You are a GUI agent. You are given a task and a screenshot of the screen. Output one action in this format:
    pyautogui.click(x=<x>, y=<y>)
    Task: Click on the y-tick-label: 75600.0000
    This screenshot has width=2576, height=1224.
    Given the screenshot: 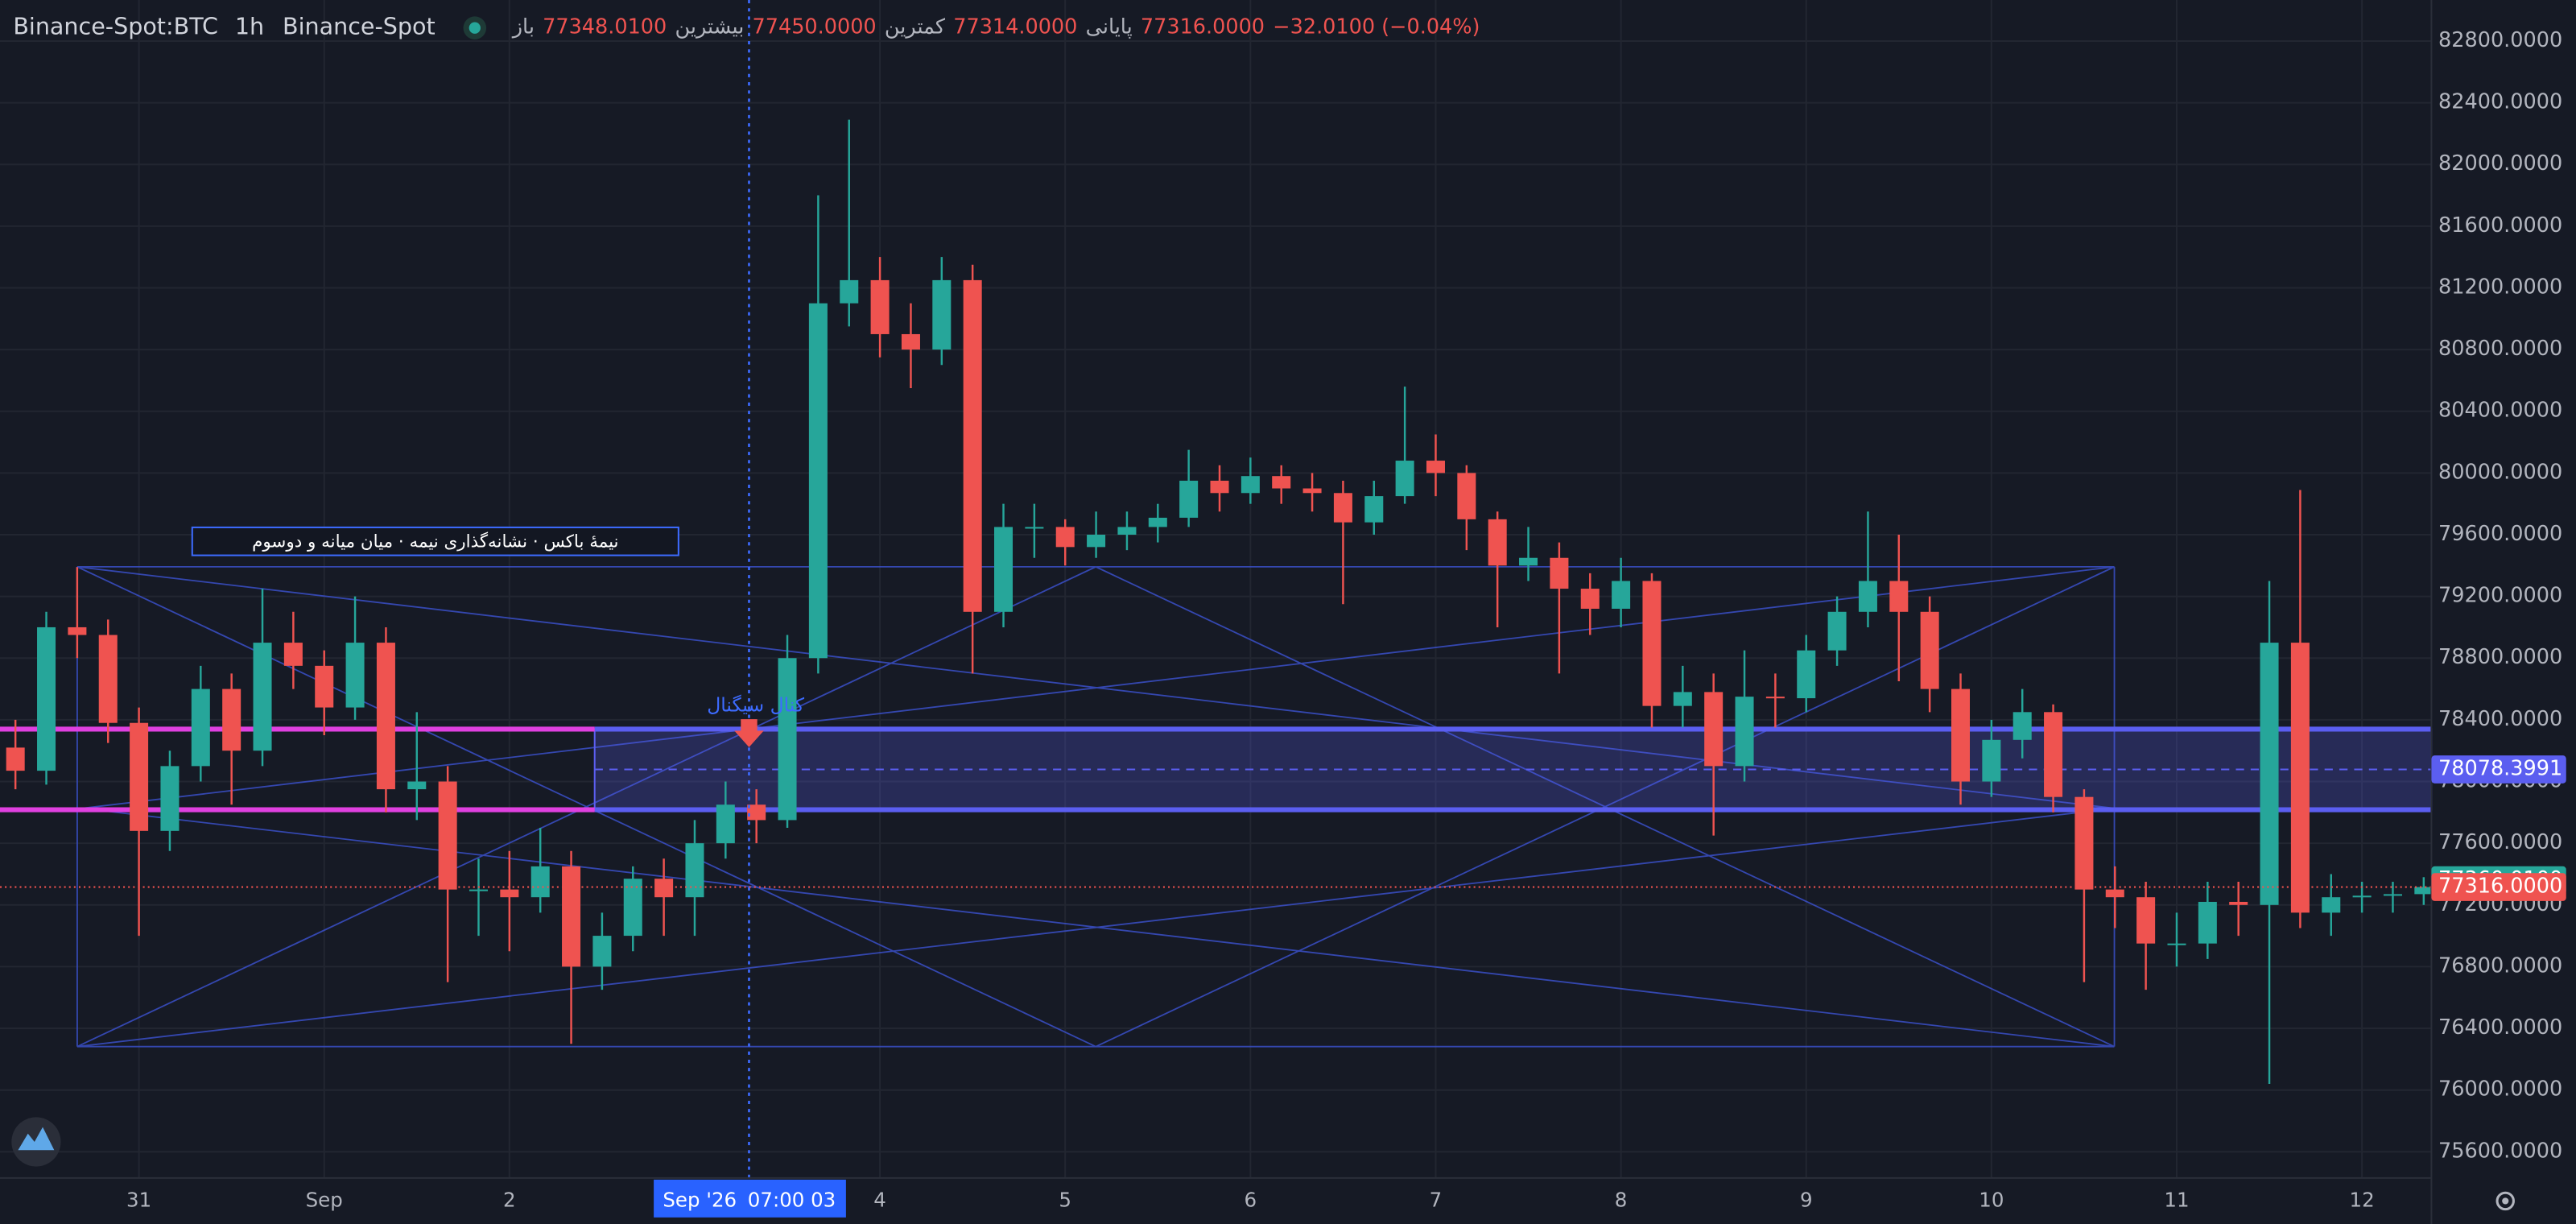 What is the action you would take?
    pyautogui.click(x=2500, y=1151)
    